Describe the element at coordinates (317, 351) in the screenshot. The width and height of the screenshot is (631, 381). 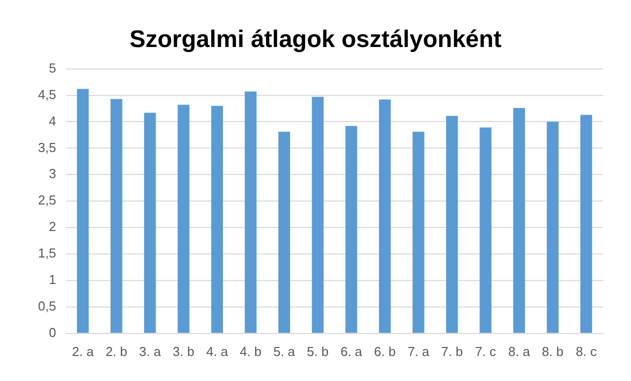
I see `x-tick-label: 5. b` at that location.